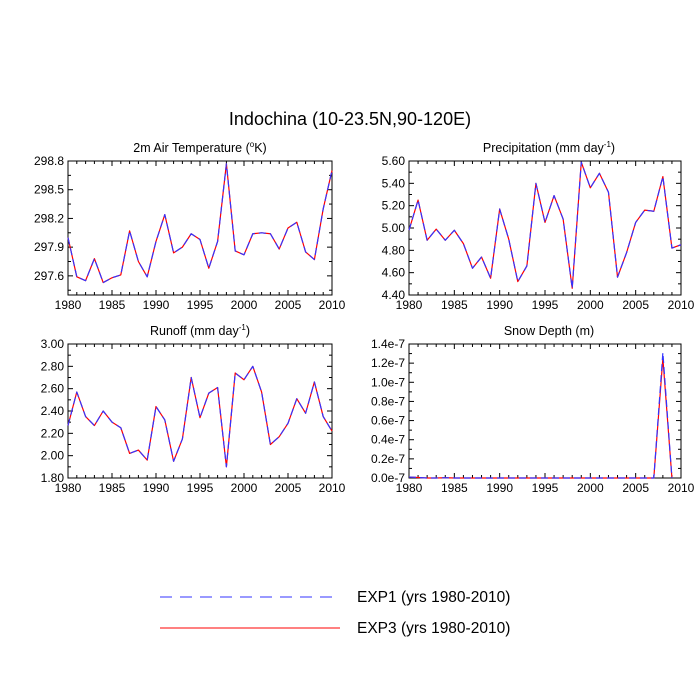  What do you see at coordinates (53, 389) in the screenshot?
I see `y-tick-label: 2.60` at bounding box center [53, 389].